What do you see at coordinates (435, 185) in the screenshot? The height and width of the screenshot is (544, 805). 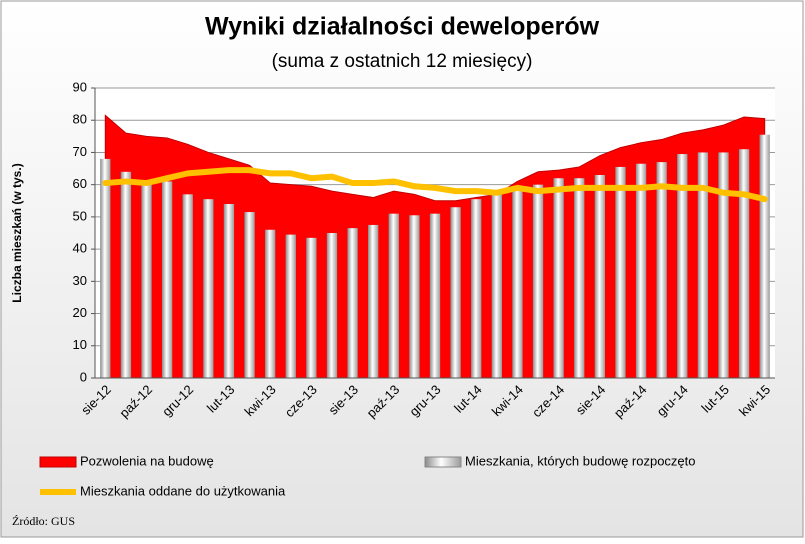 I see `line` at bounding box center [435, 185].